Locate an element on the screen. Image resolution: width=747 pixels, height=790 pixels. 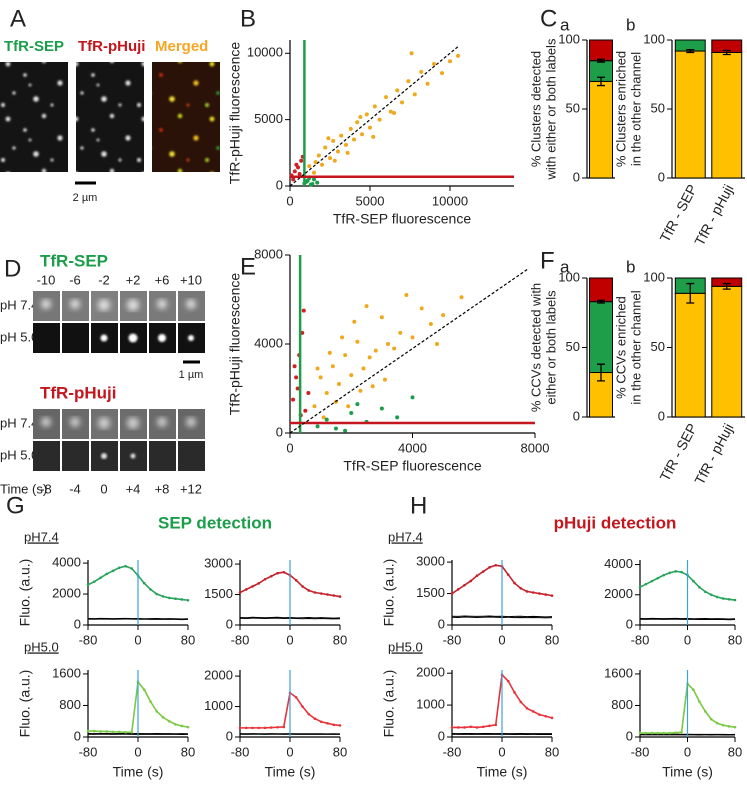
panel-letter: B is located at coordinates (248, 18).